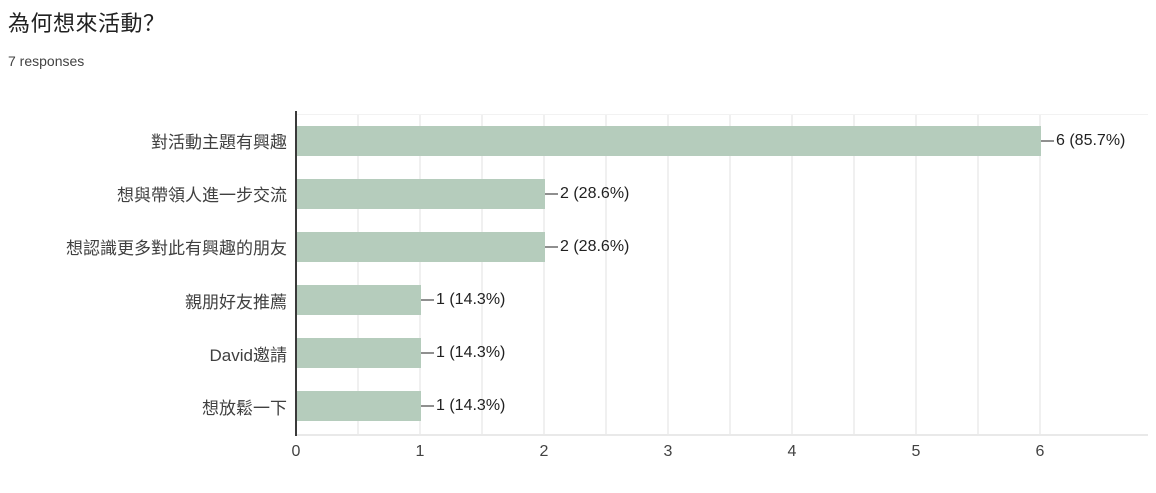  I want to click on x-tick-label: 1, so click(420, 451).